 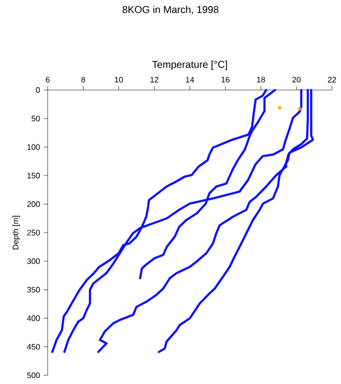 I want to click on y-tick-label: 250, so click(x=33, y=233).